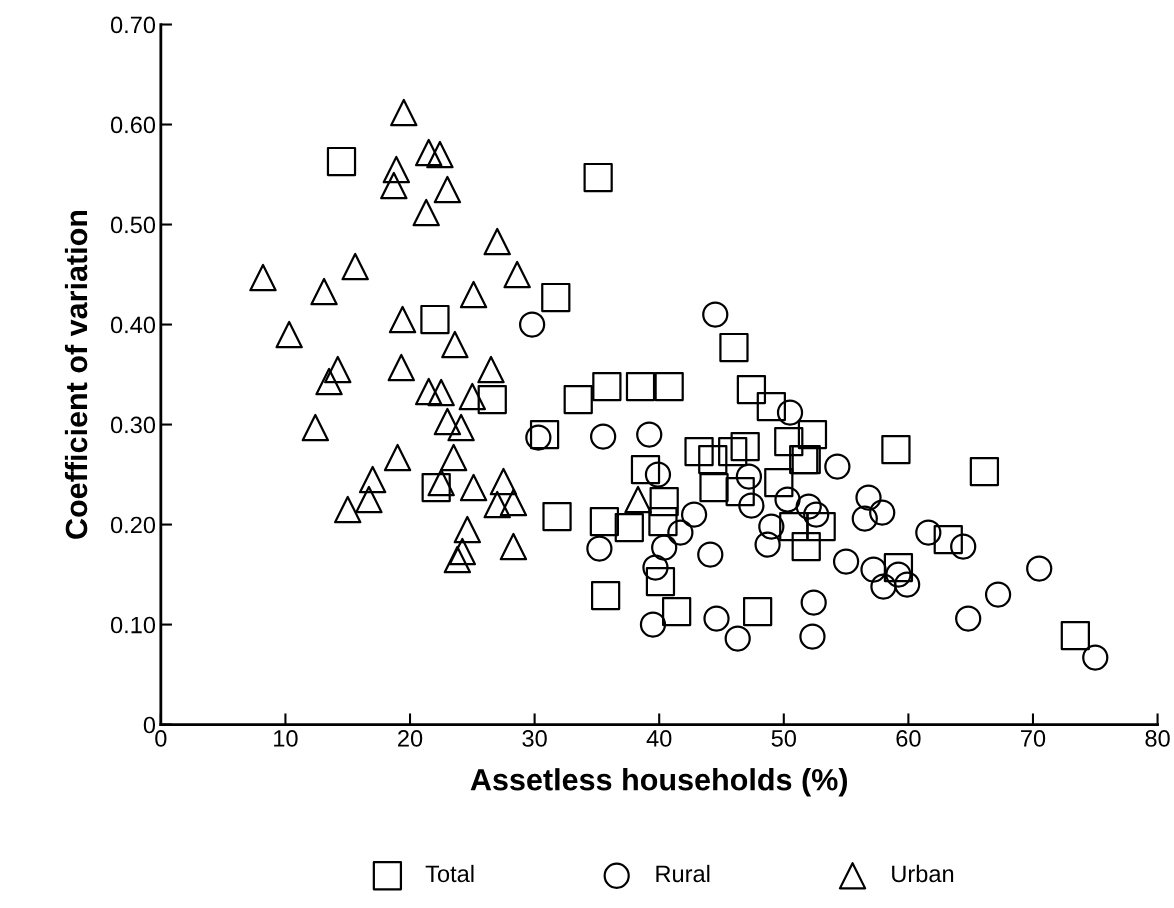  What do you see at coordinates (659, 738) in the screenshot?
I see `x-tick-label: 40` at bounding box center [659, 738].